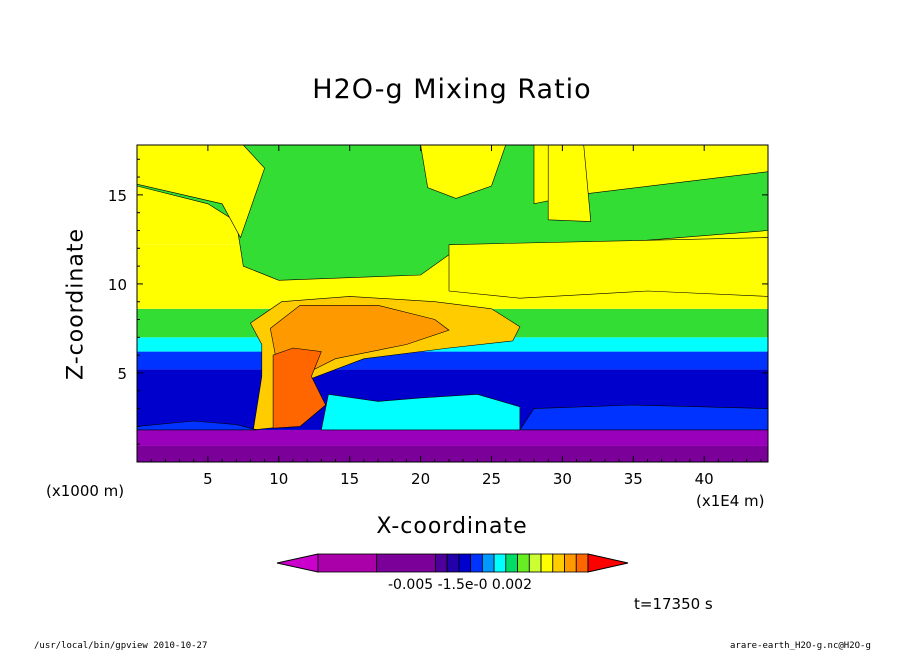 The width and height of the screenshot is (904, 654). I want to click on colorbar, so click(452, 563).